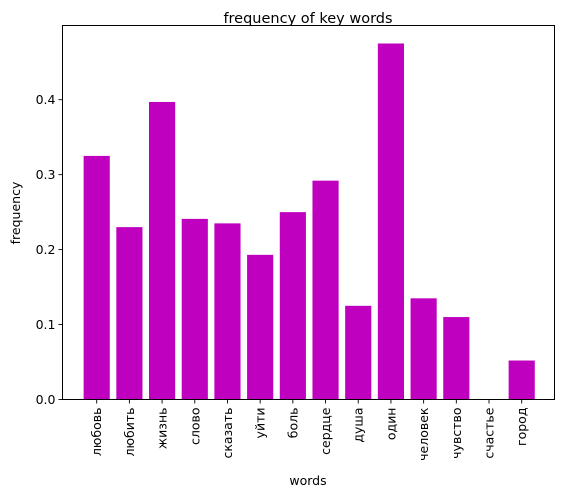  What do you see at coordinates (96, 432) in the screenshot?
I see `x-tick-label-0: любовь` at bounding box center [96, 432].